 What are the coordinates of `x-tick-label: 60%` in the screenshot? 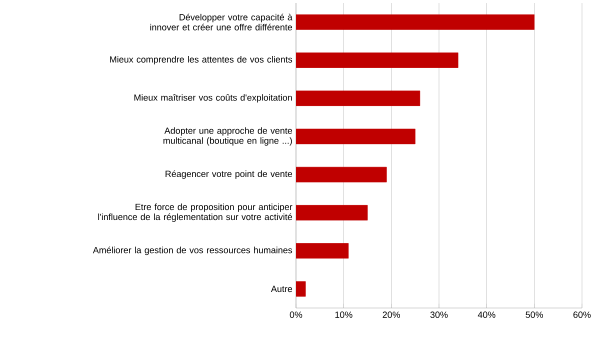 It's located at (582, 315).